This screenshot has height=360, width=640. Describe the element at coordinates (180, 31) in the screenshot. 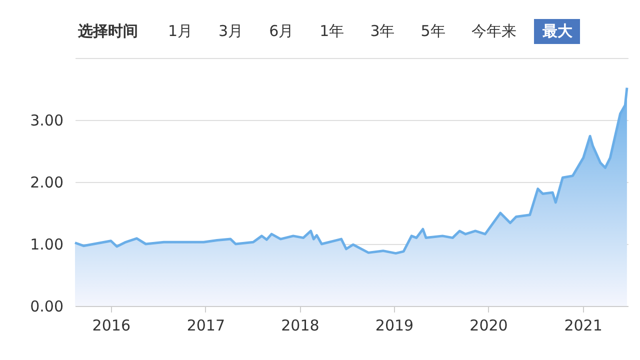

I see `text: 1月` at that location.